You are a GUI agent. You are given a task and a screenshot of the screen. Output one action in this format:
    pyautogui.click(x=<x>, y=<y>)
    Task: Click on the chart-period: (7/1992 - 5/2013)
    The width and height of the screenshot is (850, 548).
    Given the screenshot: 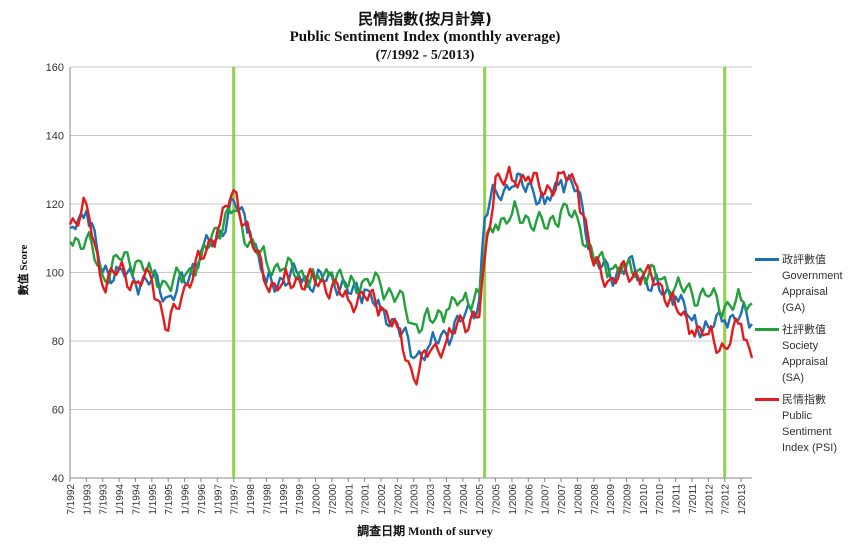 What is the action you would take?
    pyautogui.click(x=425, y=55)
    